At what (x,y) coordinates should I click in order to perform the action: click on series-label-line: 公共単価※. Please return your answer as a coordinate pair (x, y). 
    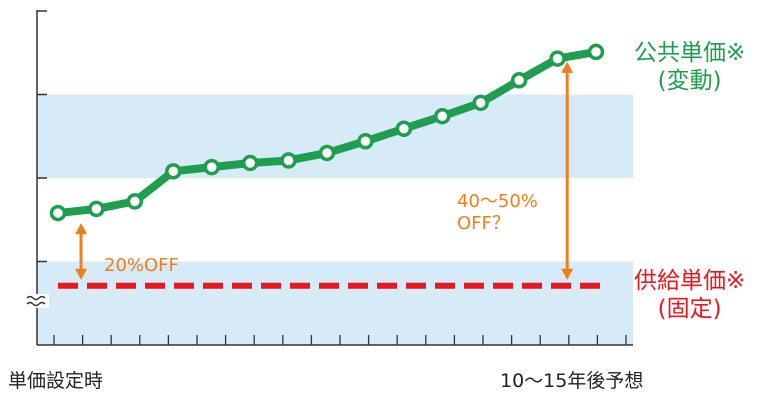
    Looking at the image, I should click on (690, 53).